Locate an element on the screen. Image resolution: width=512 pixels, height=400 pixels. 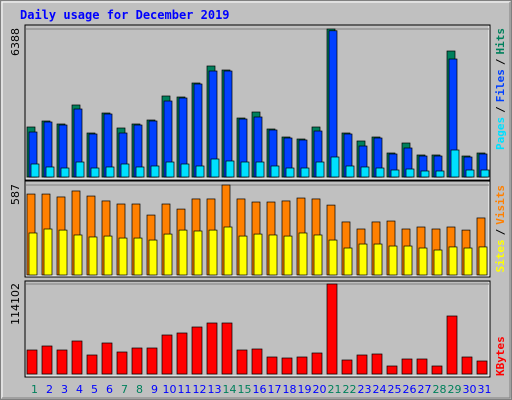
x-tick-label: 5 is located at coordinates (94, 389).